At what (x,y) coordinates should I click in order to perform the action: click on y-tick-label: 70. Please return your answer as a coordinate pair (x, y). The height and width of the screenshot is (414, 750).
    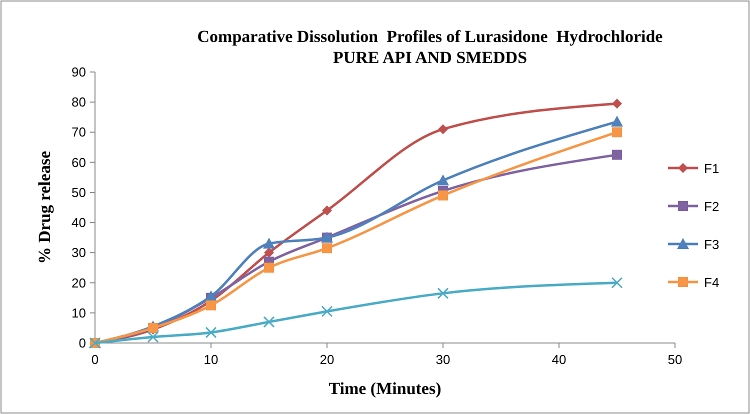
    Looking at the image, I should click on (79, 132).